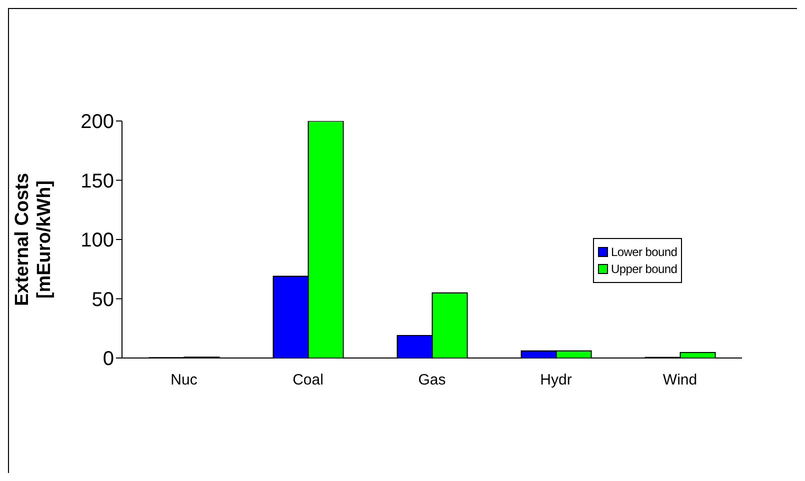  What do you see at coordinates (33, 239) in the screenshot?
I see `y-axis-title: External Costs [mEuro/kWh]` at bounding box center [33, 239].